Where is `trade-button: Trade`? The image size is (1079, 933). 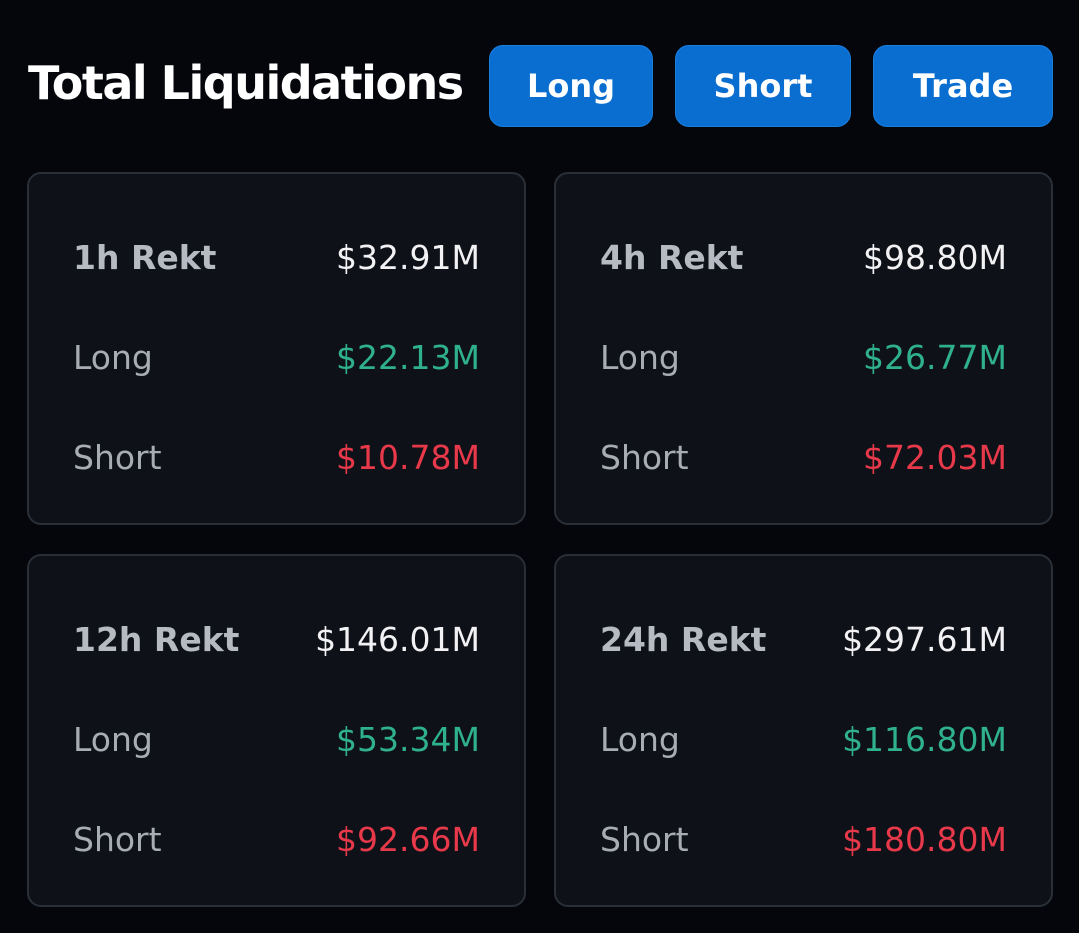 trade-button: Trade is located at coordinates (963, 86).